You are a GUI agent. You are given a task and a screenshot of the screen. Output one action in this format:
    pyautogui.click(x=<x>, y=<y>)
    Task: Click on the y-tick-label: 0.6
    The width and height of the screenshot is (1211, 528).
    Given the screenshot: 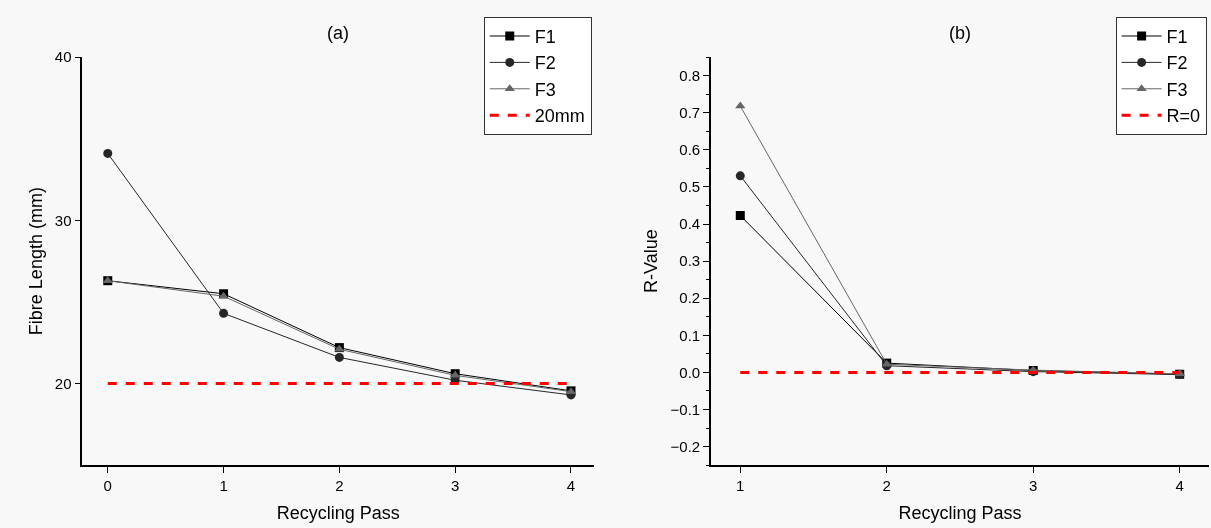 What is the action you would take?
    pyautogui.click(x=690, y=150)
    